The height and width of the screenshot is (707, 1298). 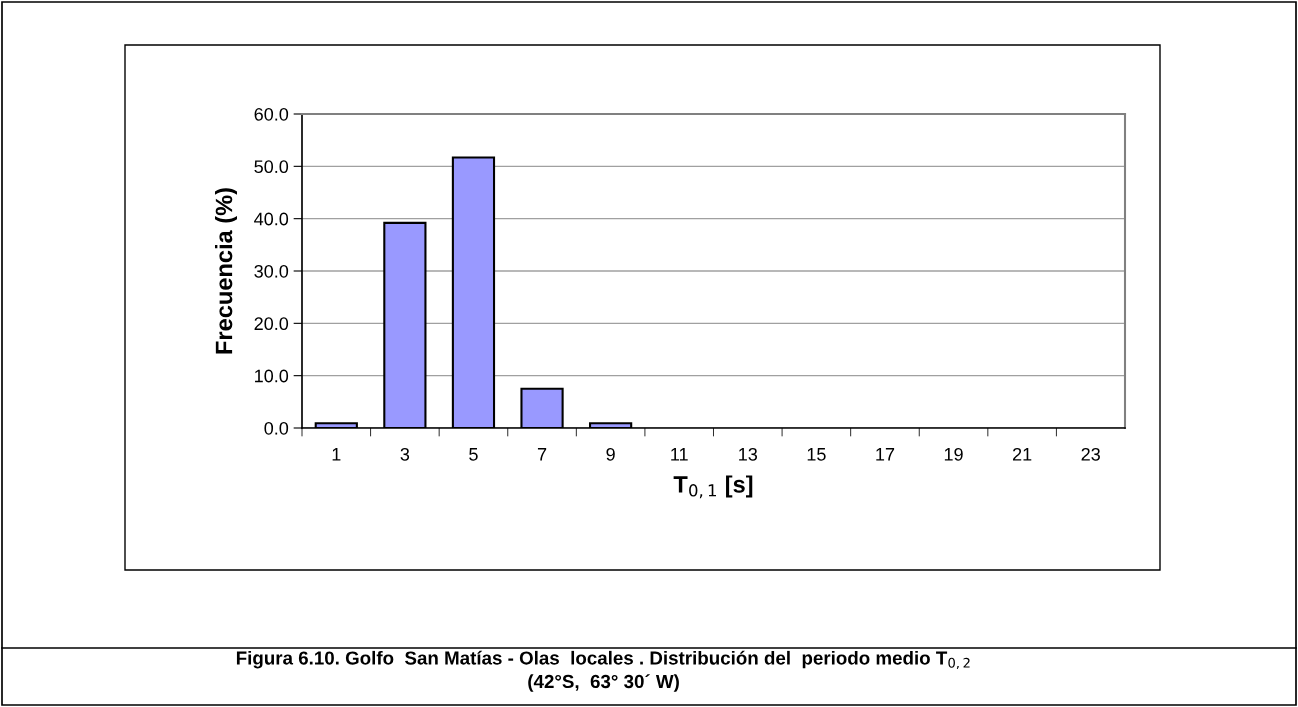 What do you see at coordinates (1090, 454) in the screenshot?
I see `x-tick-label: 23` at bounding box center [1090, 454].